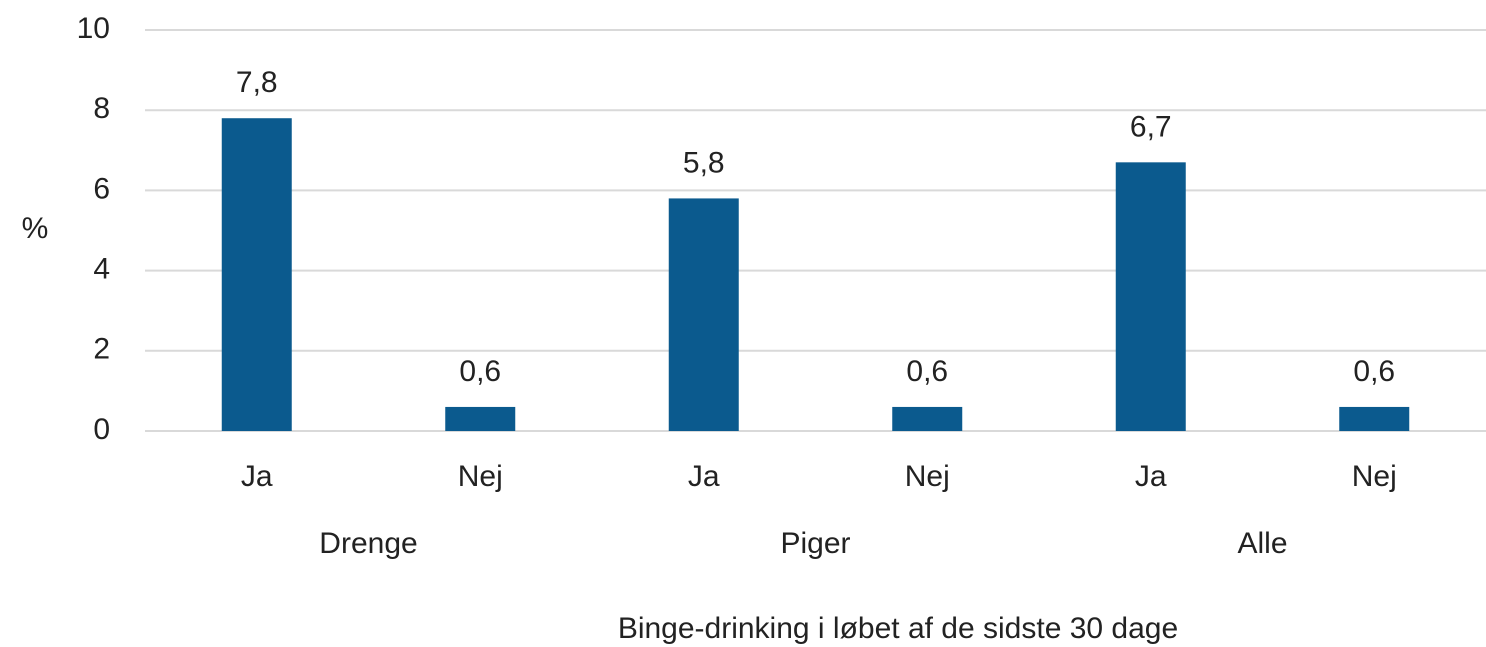  What do you see at coordinates (101, 349) in the screenshot?
I see `y-tick-label: 2` at bounding box center [101, 349].